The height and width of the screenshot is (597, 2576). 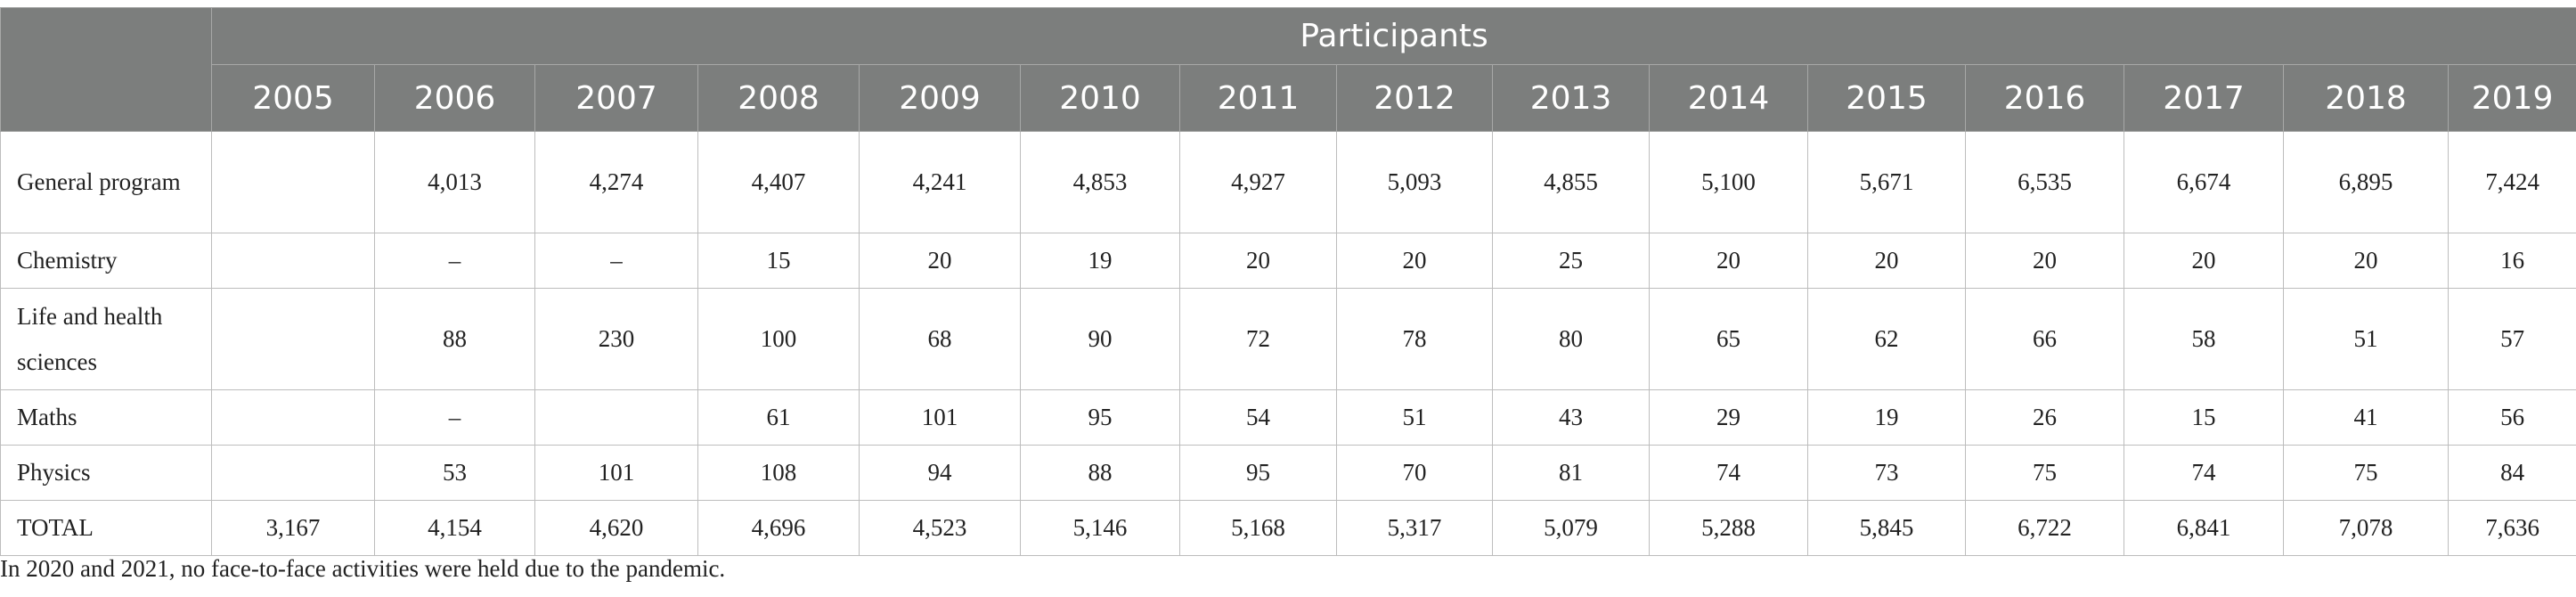 What do you see at coordinates (1571, 339) in the screenshot?
I see `table-cell: 80` at bounding box center [1571, 339].